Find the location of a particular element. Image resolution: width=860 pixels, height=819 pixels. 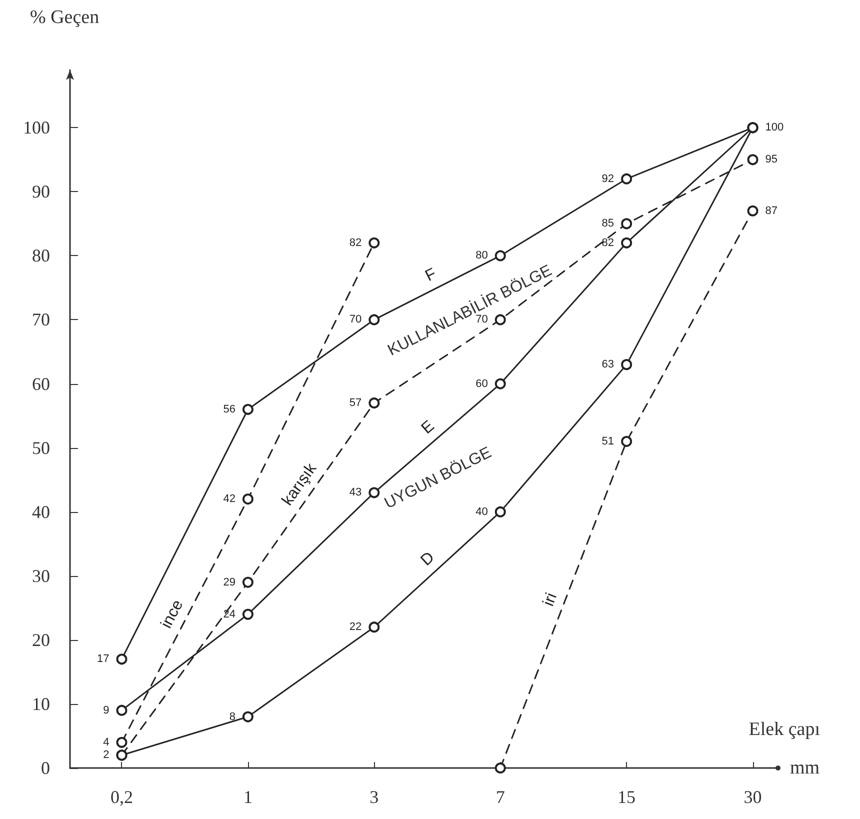

data-label: 87 is located at coordinates (771, 210).